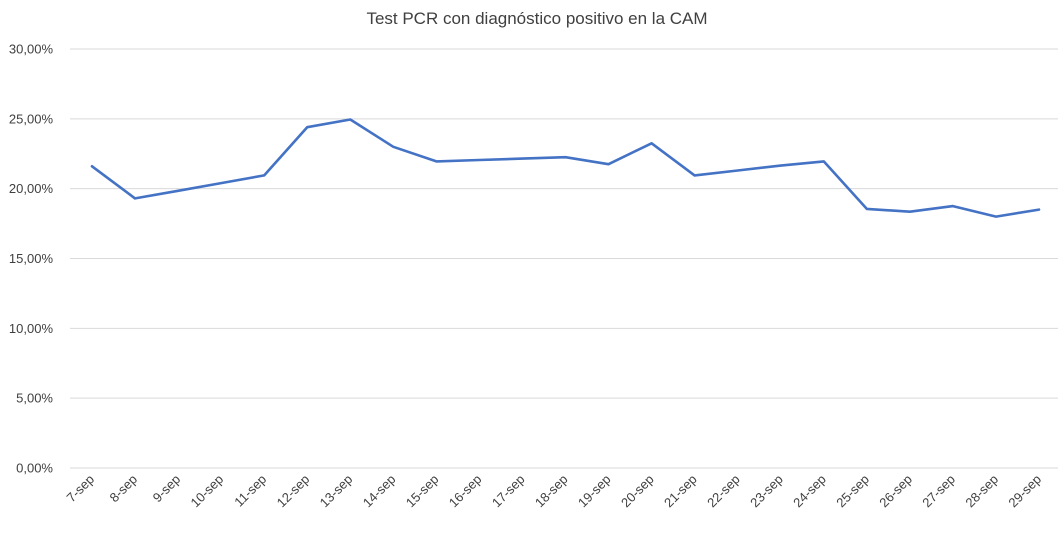 The image size is (1063, 535). What do you see at coordinates (31, 188) in the screenshot?
I see `y-tick-label: 20,00%` at bounding box center [31, 188].